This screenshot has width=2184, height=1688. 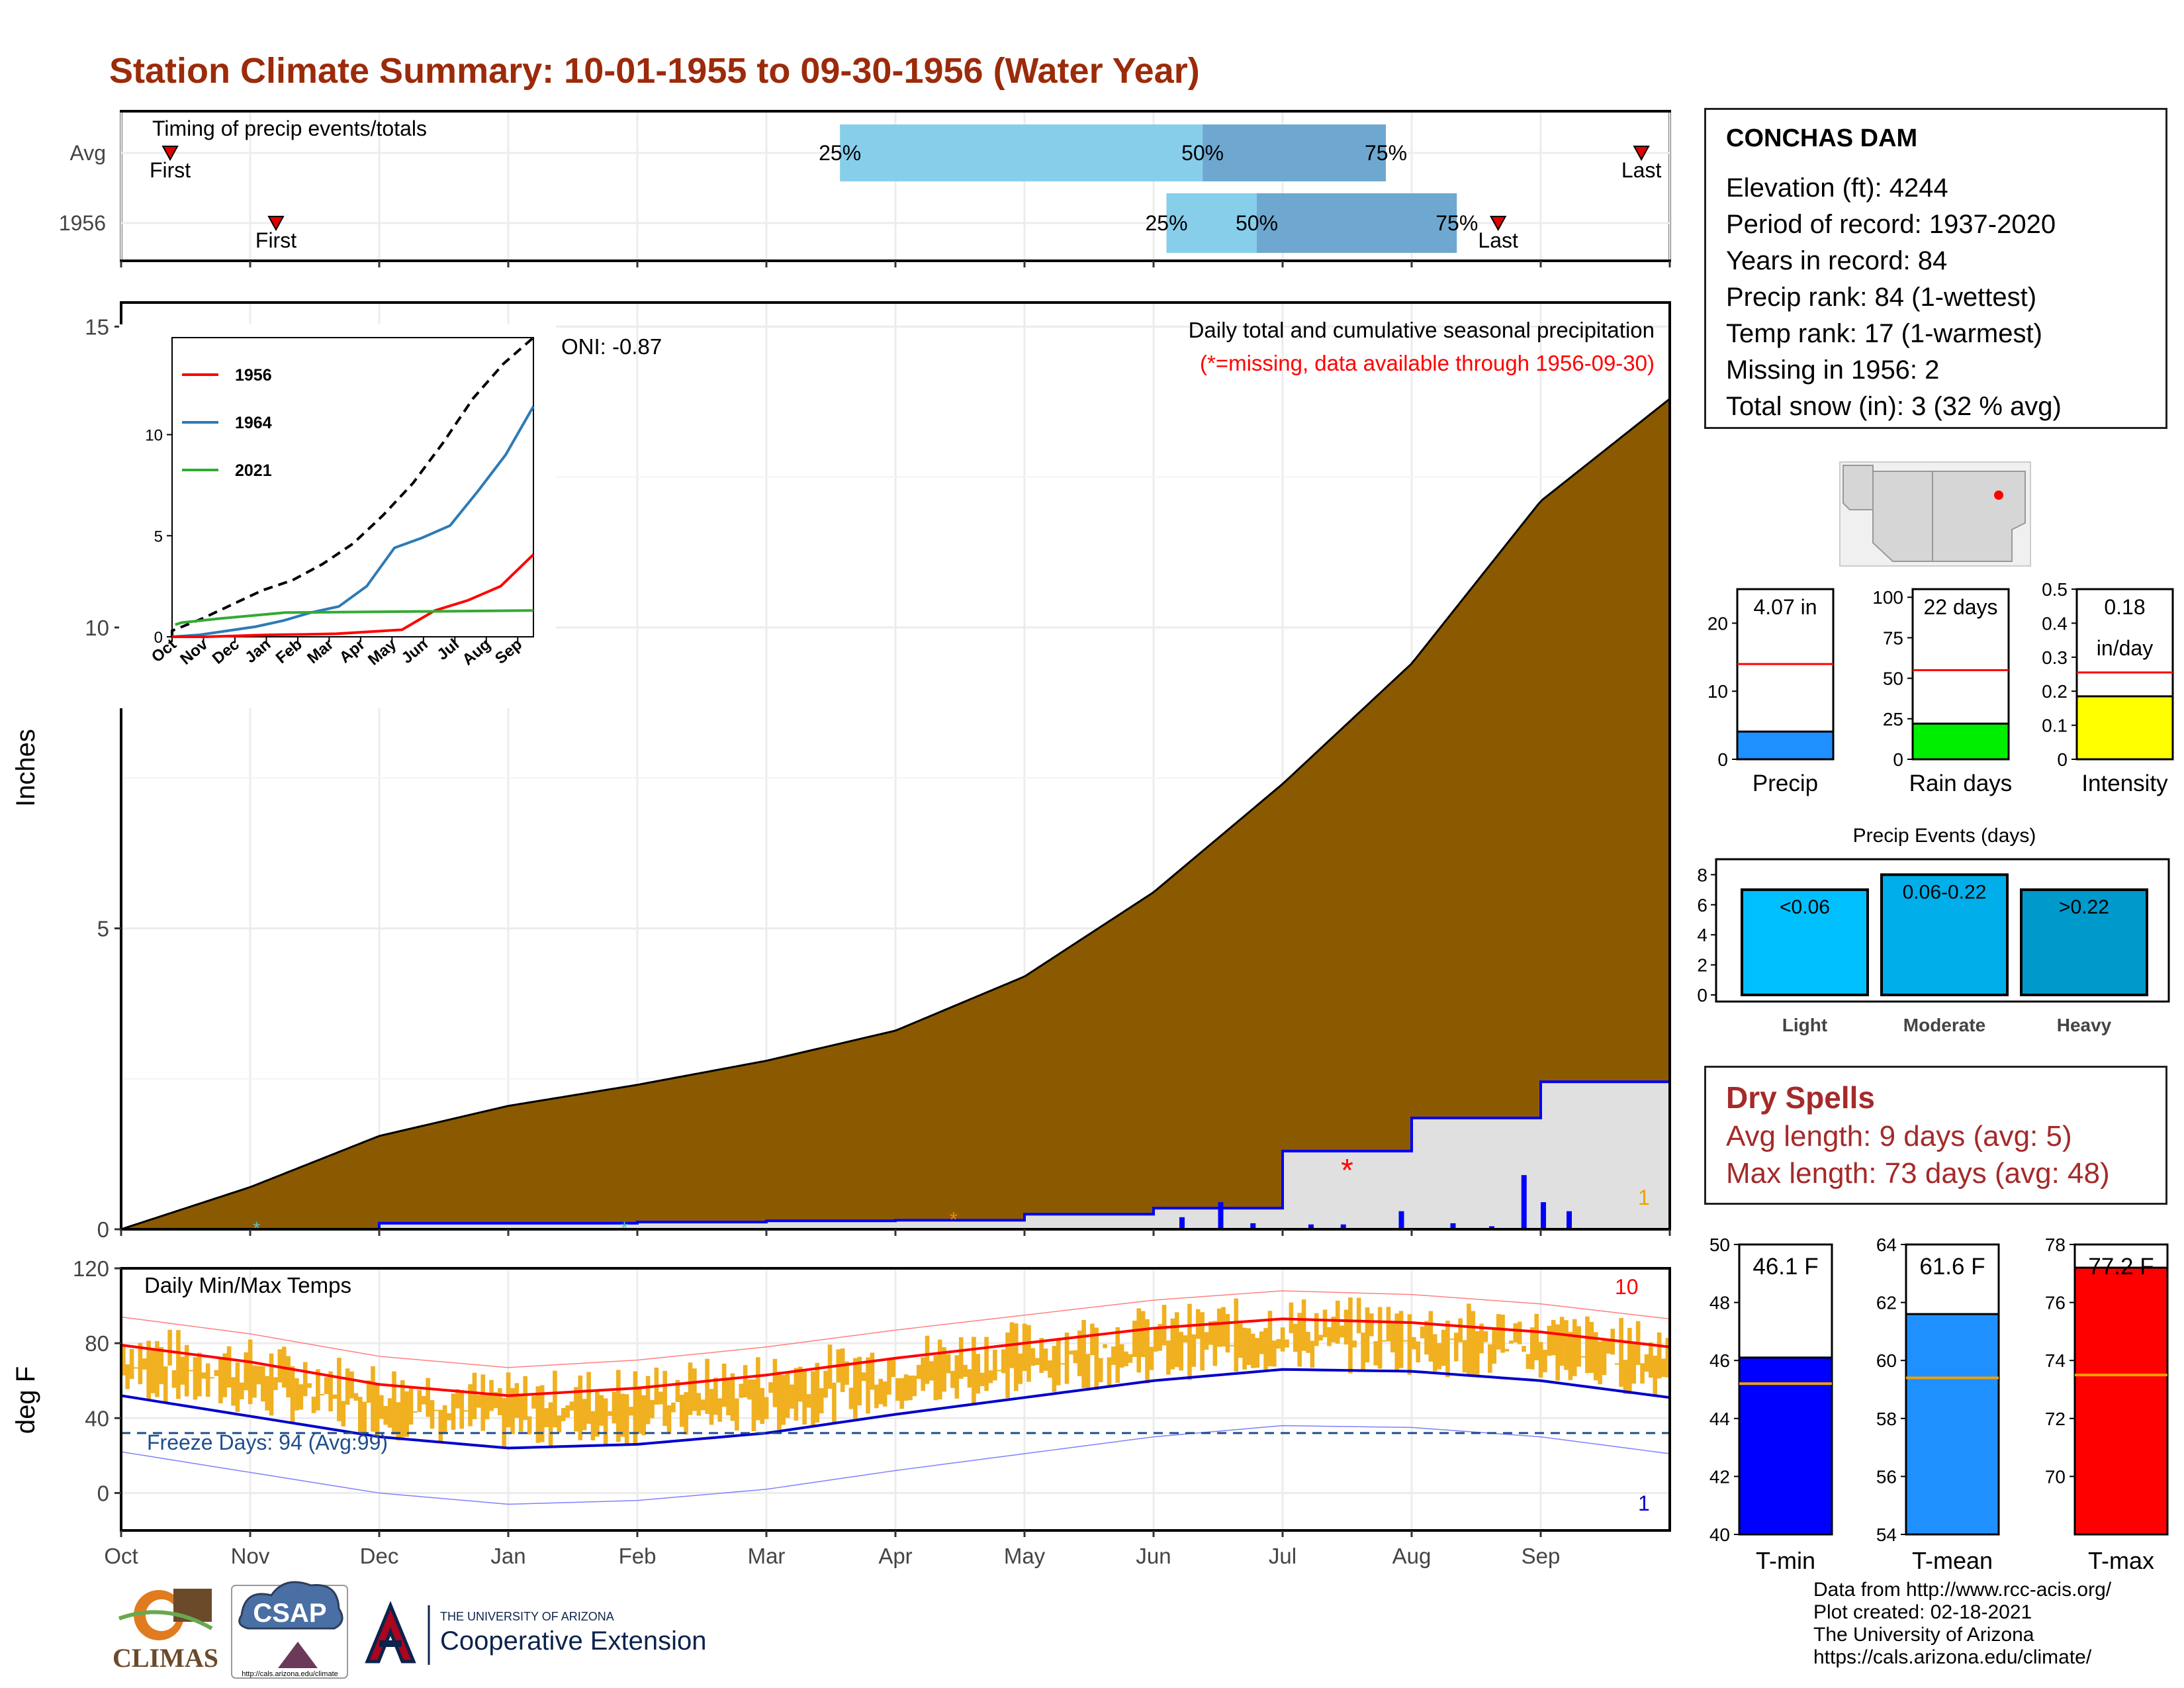 What do you see at coordinates (97, 326) in the screenshot?
I see `precip-ytick-label: 15` at bounding box center [97, 326].